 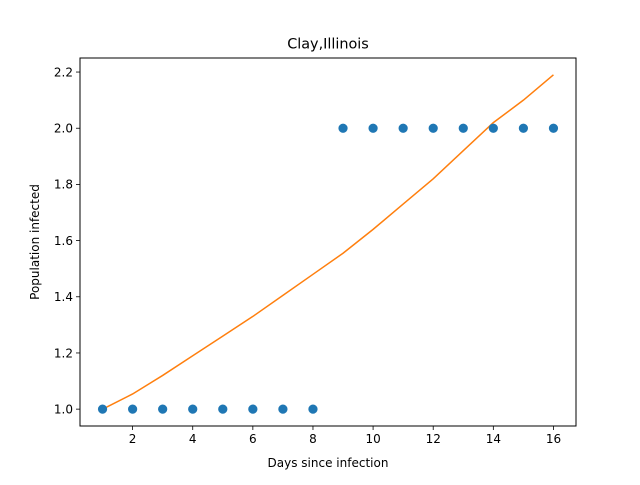 What do you see at coordinates (493, 439) in the screenshot?
I see `x-tick-label: 14` at bounding box center [493, 439].